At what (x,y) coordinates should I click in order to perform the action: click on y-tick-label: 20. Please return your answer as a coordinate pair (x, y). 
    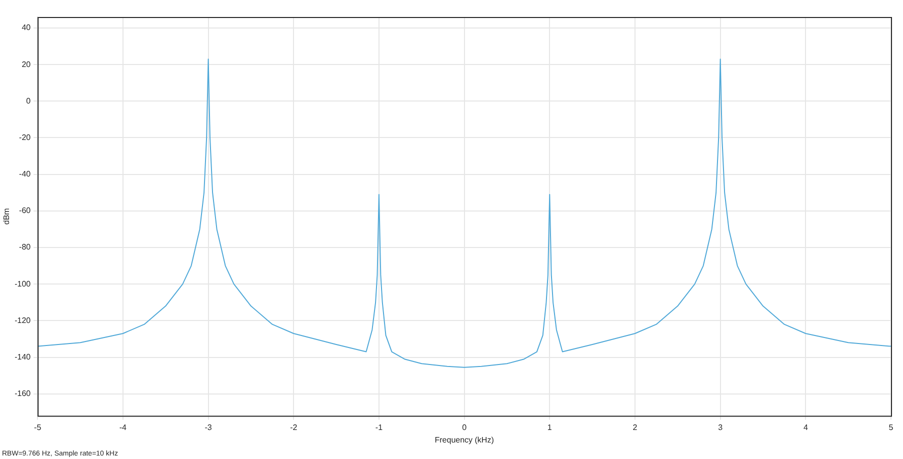
    Looking at the image, I should click on (27, 64).